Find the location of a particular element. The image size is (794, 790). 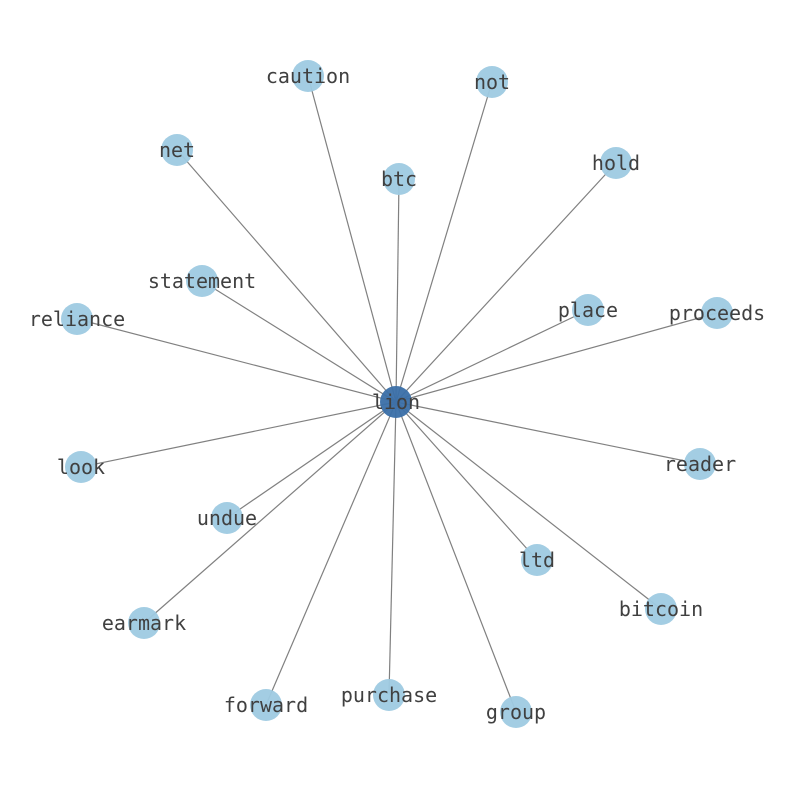

edge-lion-reliance is located at coordinates (236, 360).